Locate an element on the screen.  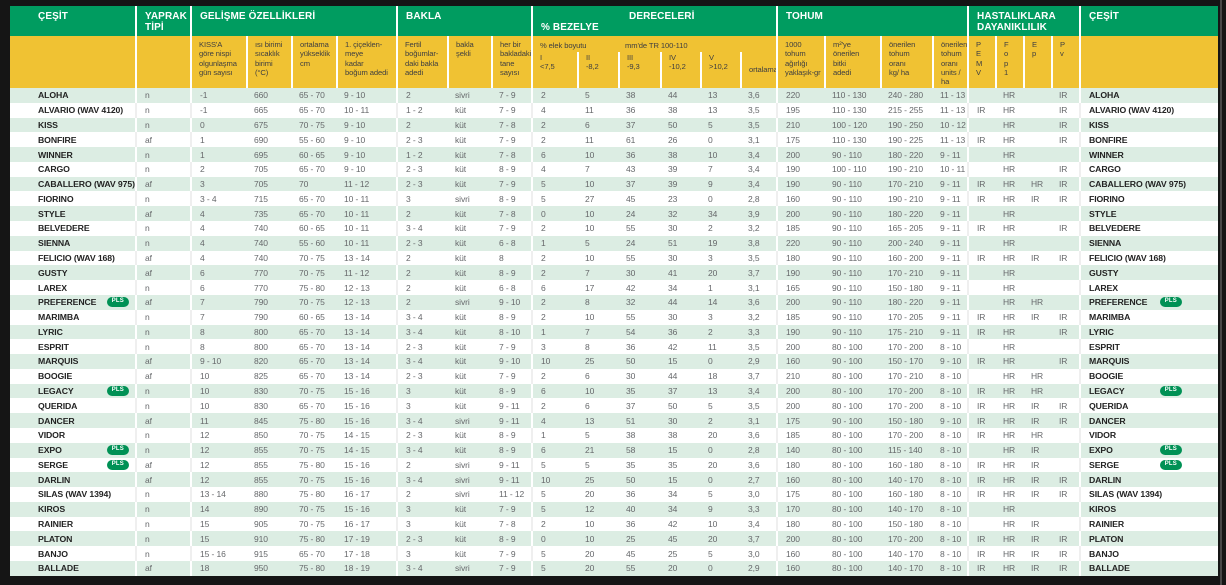
cell-e1: 2 is located at coordinates (554, 273).